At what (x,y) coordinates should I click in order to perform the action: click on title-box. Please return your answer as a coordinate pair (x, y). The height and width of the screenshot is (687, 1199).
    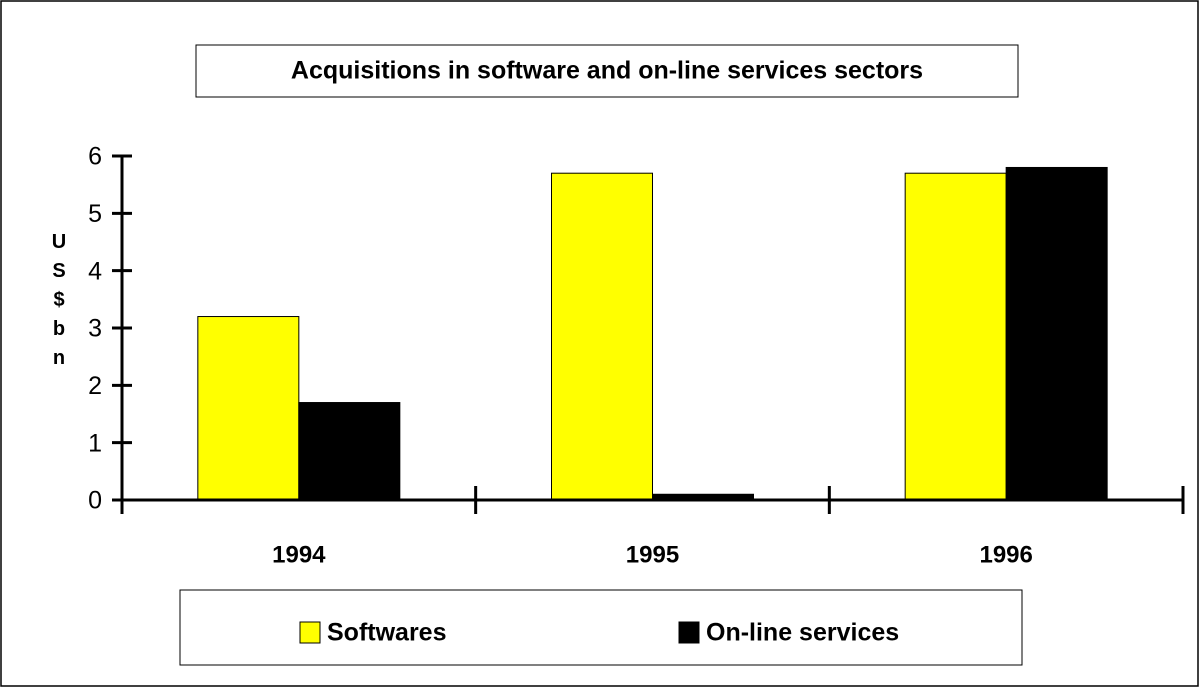
    Looking at the image, I should click on (607, 71).